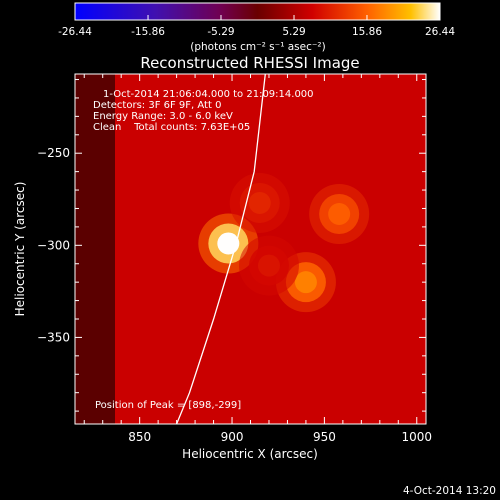 The width and height of the screenshot is (500, 500). I want to click on x-axis-label: Heliocentric X (arcsec), so click(250, 454).